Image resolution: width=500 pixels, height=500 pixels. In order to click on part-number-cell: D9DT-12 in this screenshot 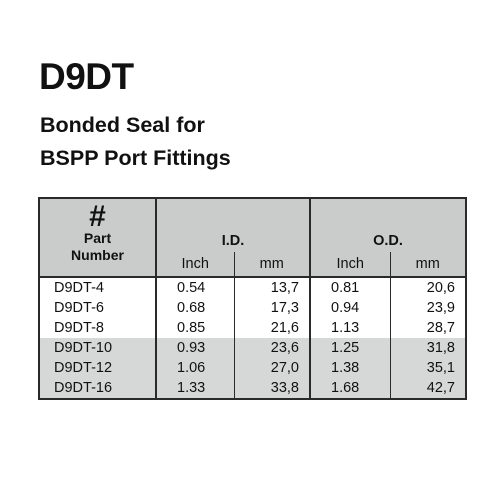, I will do `click(98, 368)`.